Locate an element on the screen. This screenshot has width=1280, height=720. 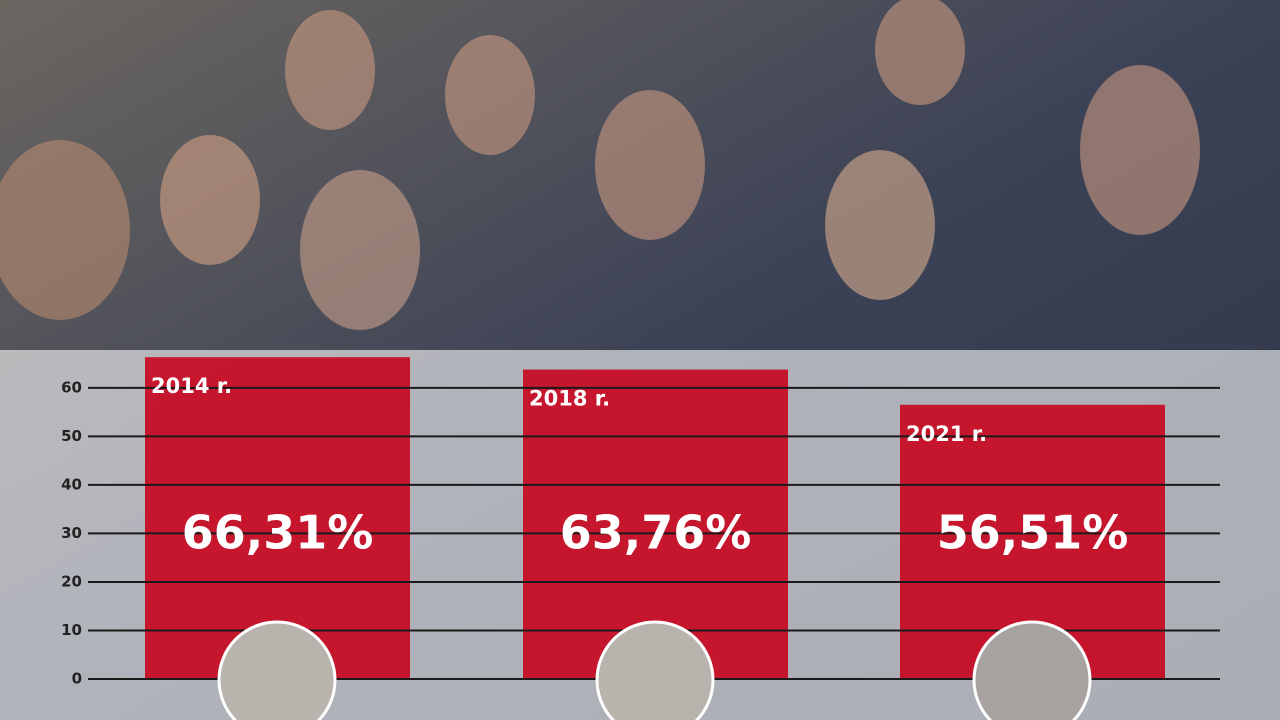
y-tick-label: 20 is located at coordinates (71, 581).